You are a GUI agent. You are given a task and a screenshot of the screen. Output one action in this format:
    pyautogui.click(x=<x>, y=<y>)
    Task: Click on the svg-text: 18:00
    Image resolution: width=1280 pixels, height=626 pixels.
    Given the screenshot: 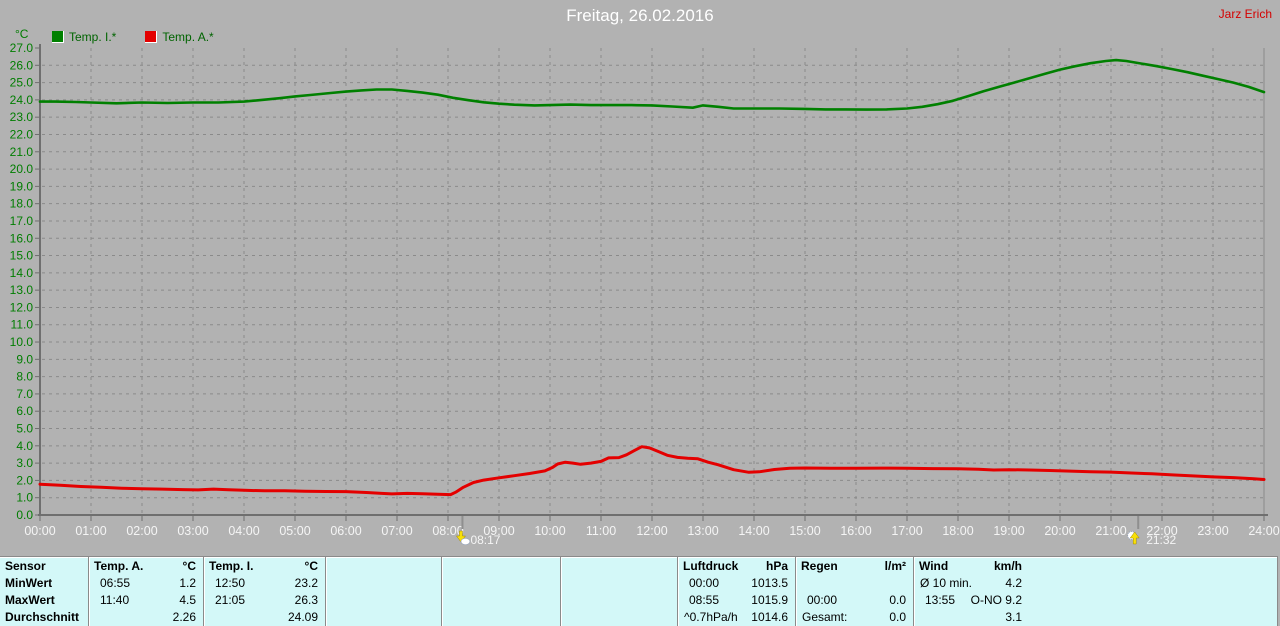 What is the action you would take?
    pyautogui.click(x=957, y=531)
    